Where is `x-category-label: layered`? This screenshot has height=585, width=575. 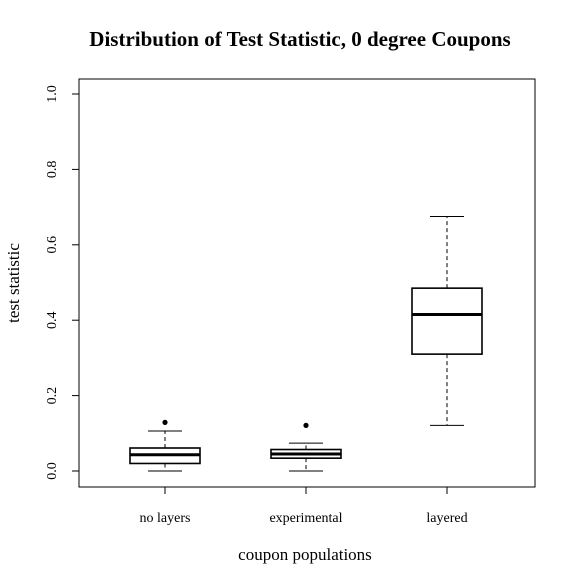
x-category-label: layered is located at coordinates (446, 518).